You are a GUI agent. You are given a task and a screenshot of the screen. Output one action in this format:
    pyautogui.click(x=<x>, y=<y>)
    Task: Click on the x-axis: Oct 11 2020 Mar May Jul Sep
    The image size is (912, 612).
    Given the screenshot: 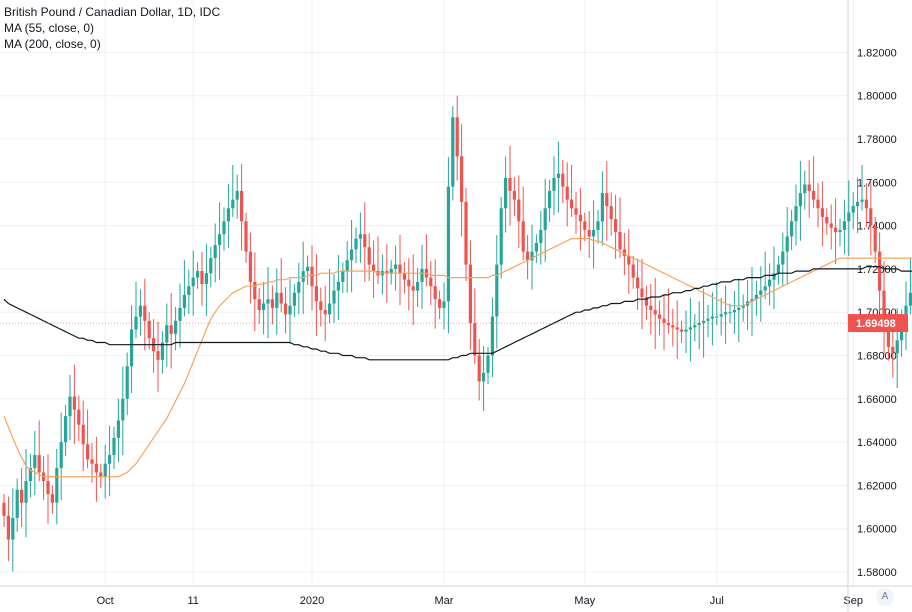 What is the action you would take?
    pyautogui.click(x=480, y=601)
    